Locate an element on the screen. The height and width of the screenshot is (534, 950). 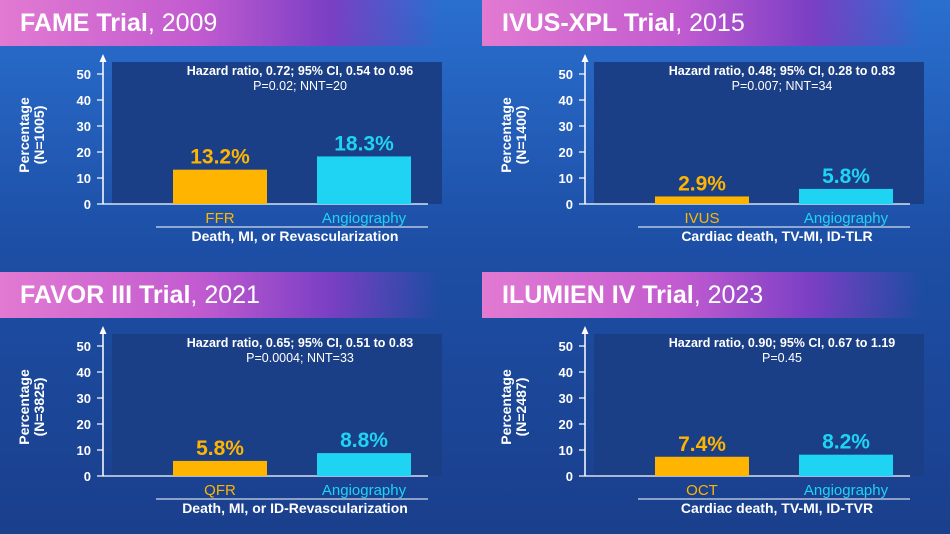
bar-ivus is located at coordinates (702, 200).